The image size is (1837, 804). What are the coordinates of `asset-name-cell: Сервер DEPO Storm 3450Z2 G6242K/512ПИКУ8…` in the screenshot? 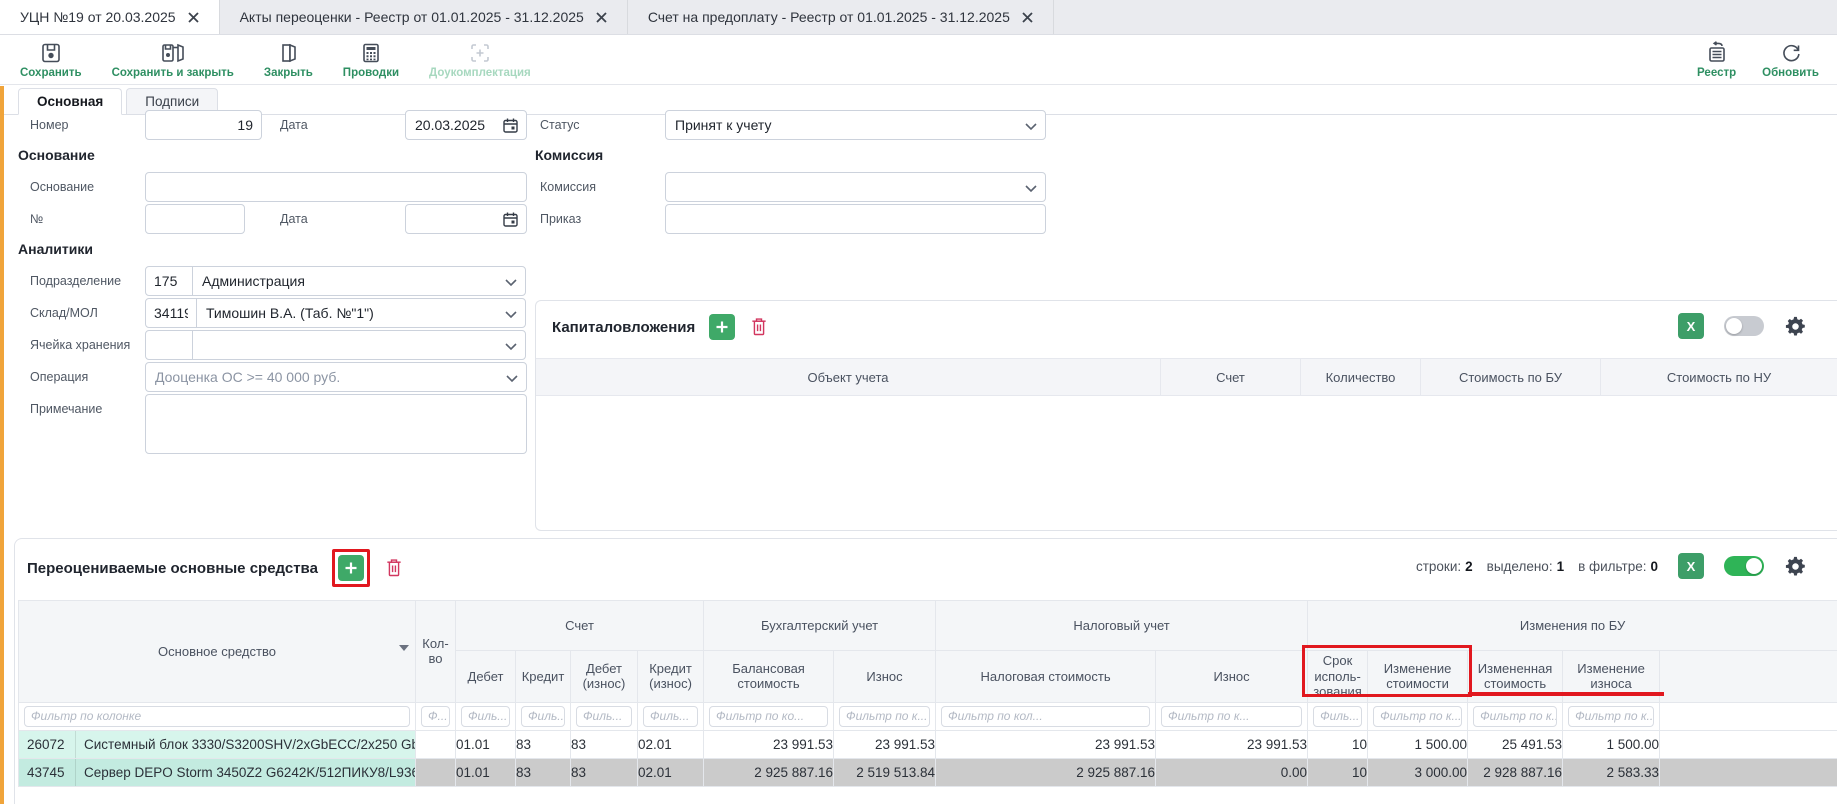 It's located at (245, 772).